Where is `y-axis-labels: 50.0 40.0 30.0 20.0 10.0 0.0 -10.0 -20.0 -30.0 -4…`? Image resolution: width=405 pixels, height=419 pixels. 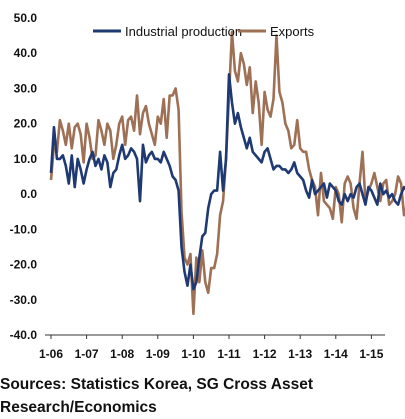 y-axis-labels: 50.0 40.0 30.0 20.0 10.0 0.0 -10.0 -20.0 -30.0 -4… is located at coordinates (24, 176).